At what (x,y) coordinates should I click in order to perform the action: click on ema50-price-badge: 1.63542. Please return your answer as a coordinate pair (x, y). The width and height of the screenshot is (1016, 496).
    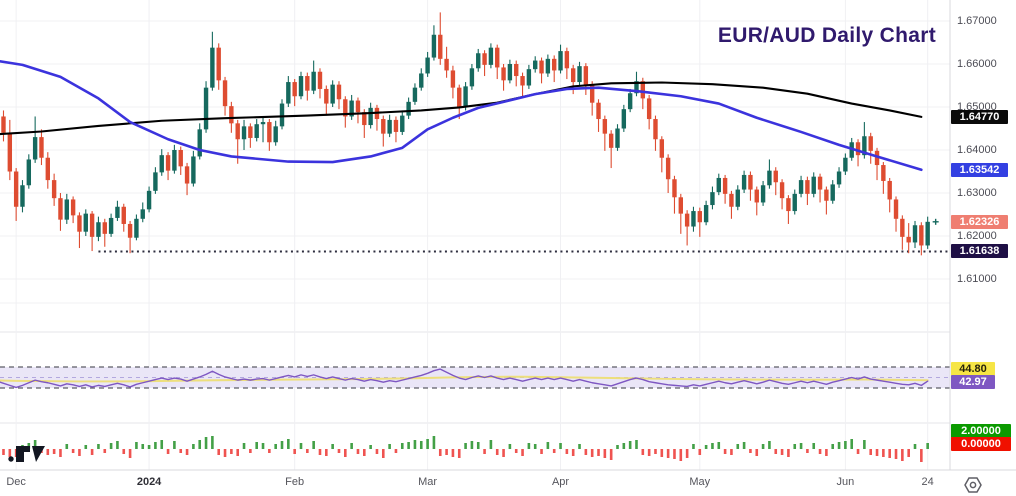
    Looking at the image, I should click on (979, 169).